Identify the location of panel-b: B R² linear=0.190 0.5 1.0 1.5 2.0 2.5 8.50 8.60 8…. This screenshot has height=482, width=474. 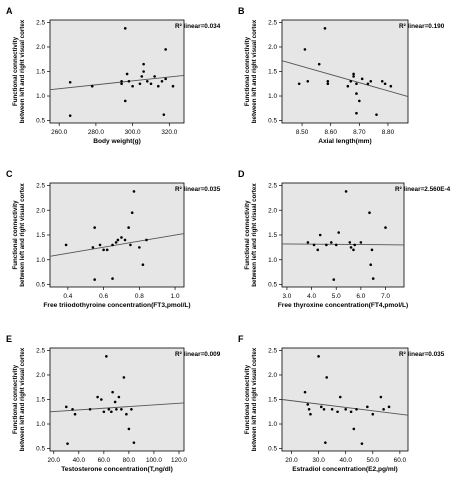
(341, 75).